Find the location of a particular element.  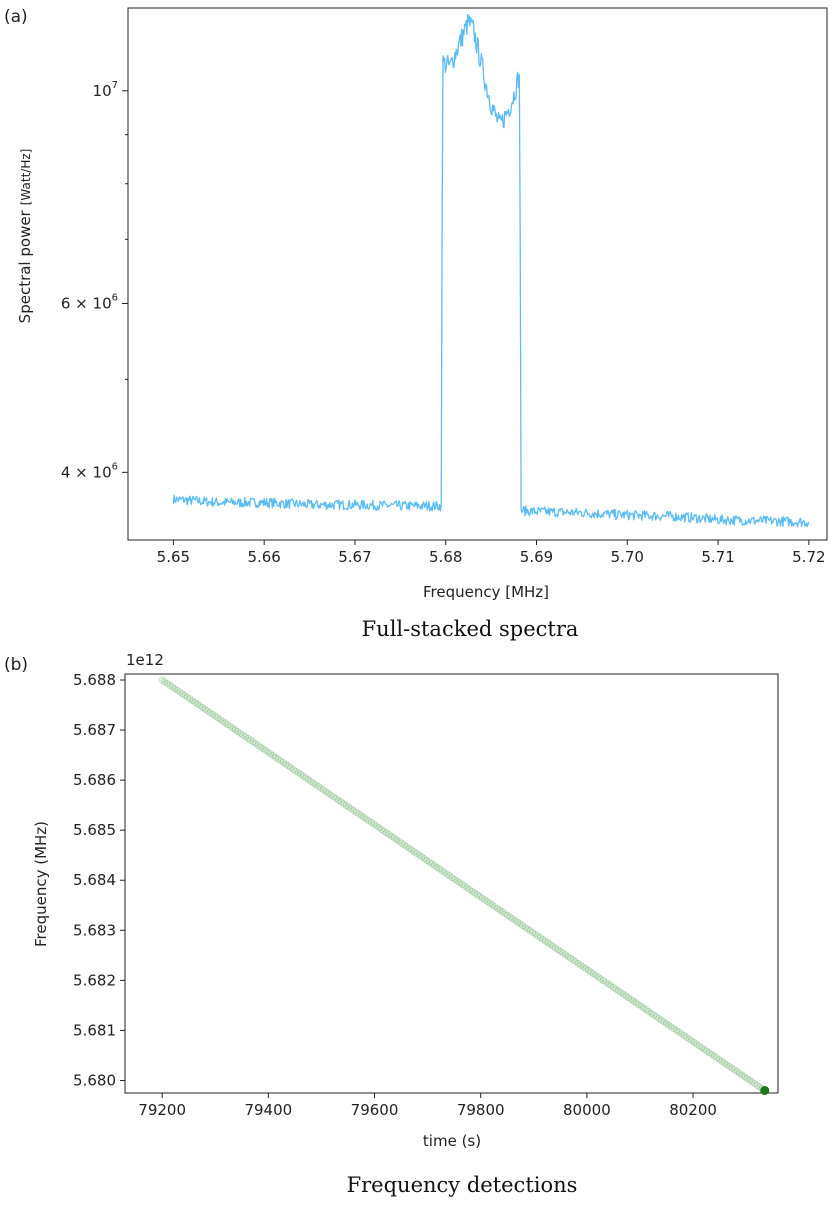

panel-a-y-ticks: 107 6 × 106 4 × 106 is located at coordinates (94, 280).